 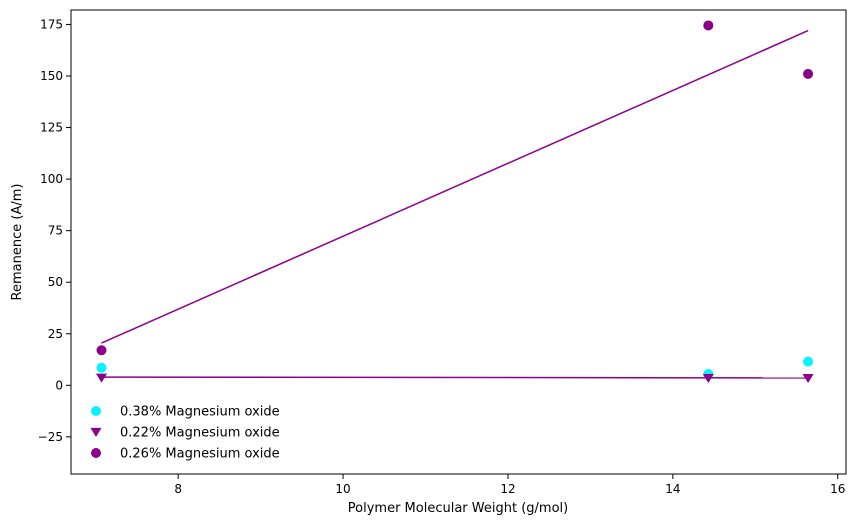 What do you see at coordinates (17, 242) in the screenshot?
I see `y-axis-label: Remanence (A/m)` at bounding box center [17, 242].